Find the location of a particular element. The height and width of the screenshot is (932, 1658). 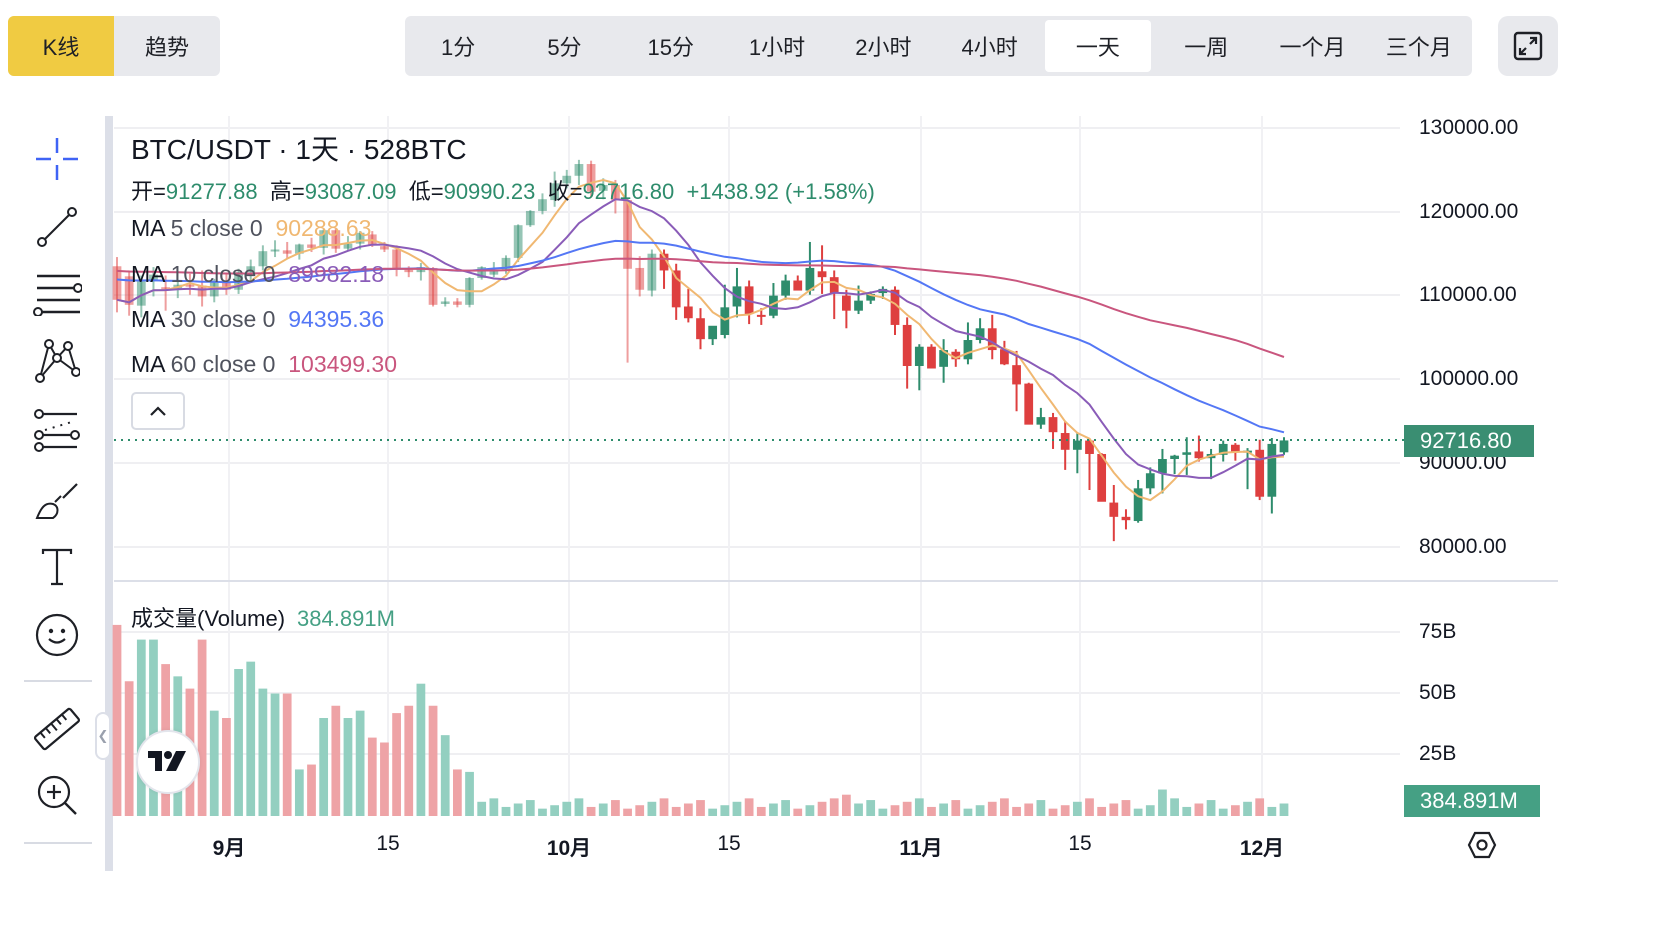

tradingview-logo is located at coordinates (168, 762).